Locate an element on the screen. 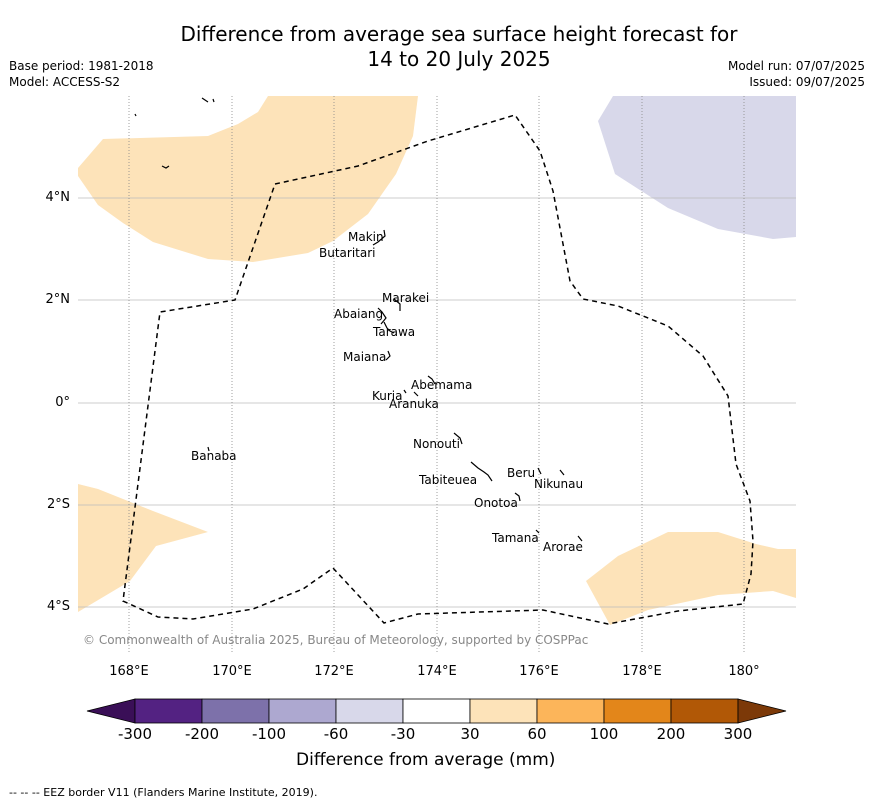 The width and height of the screenshot is (873, 804). anomaly-region-northwest is located at coordinates (248, 179).